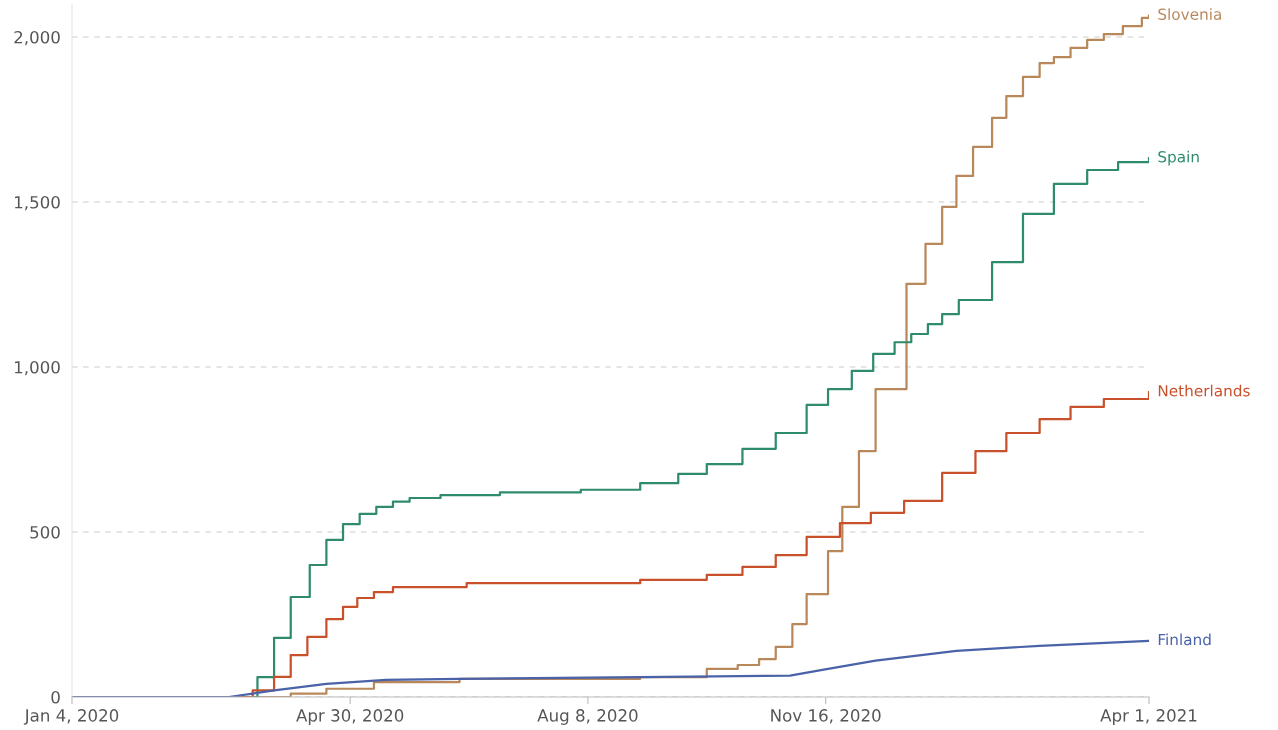 Image resolution: width=1278 pixels, height=730 pixels. Describe the element at coordinates (1189, 14) in the screenshot. I see `series-label: Slovenia` at that location.